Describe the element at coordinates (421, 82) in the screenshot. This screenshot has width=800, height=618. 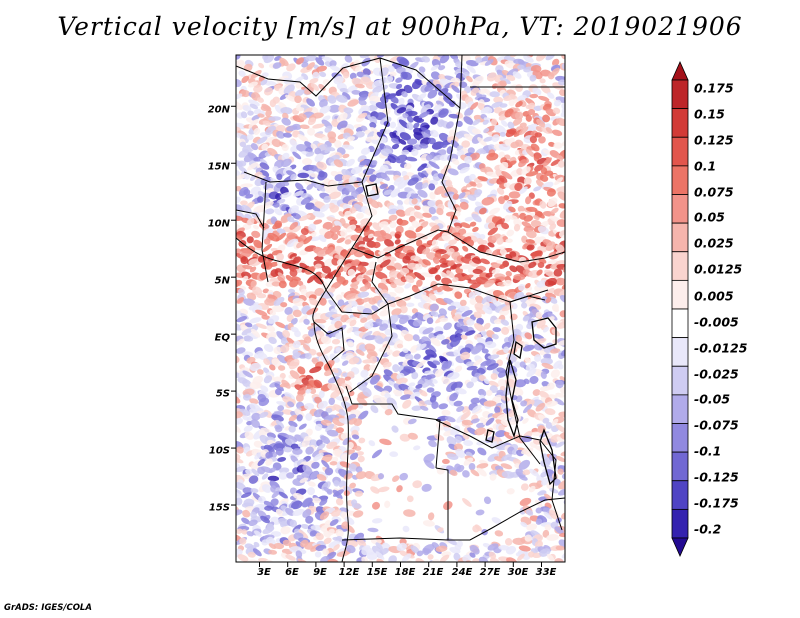
I see `border-niger-libya-chad` at that location.